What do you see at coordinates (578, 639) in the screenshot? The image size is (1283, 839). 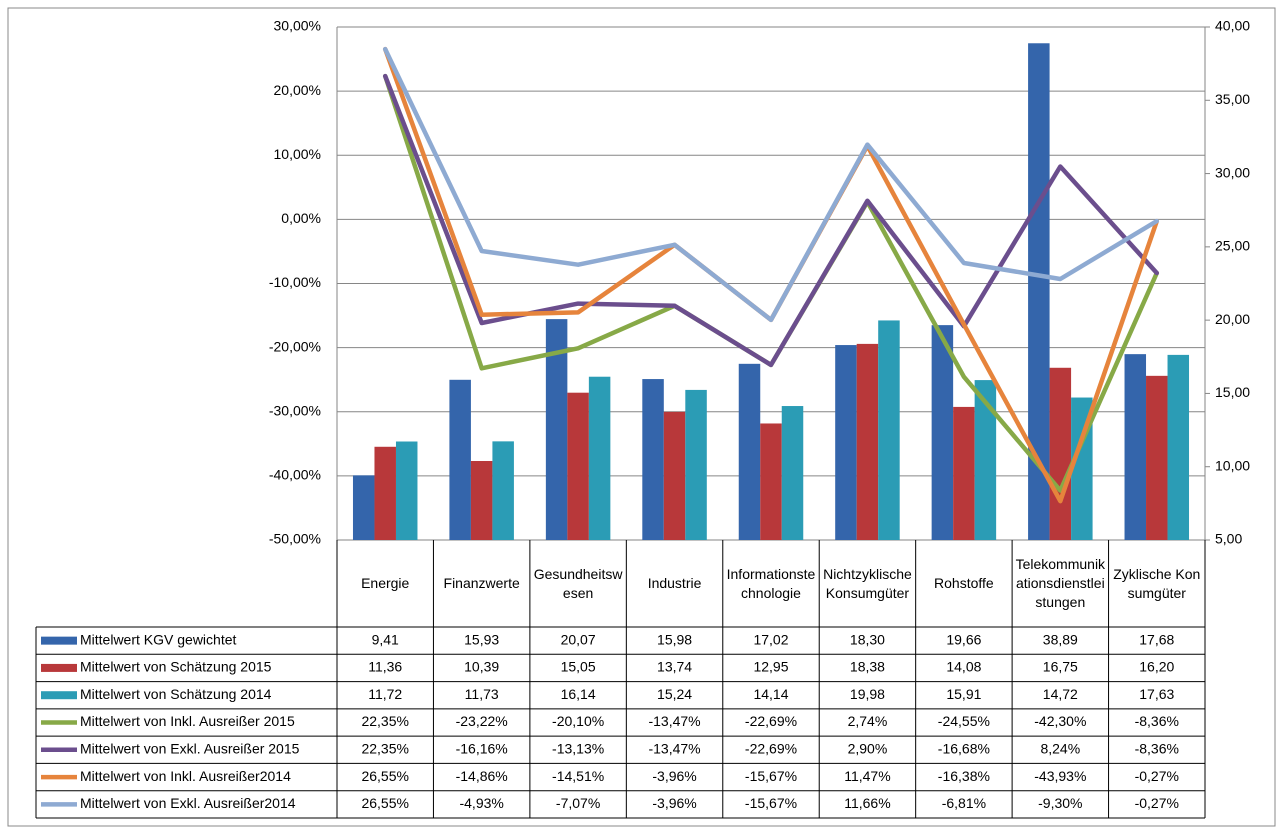 I see `table-value: 20,07` at bounding box center [578, 639].